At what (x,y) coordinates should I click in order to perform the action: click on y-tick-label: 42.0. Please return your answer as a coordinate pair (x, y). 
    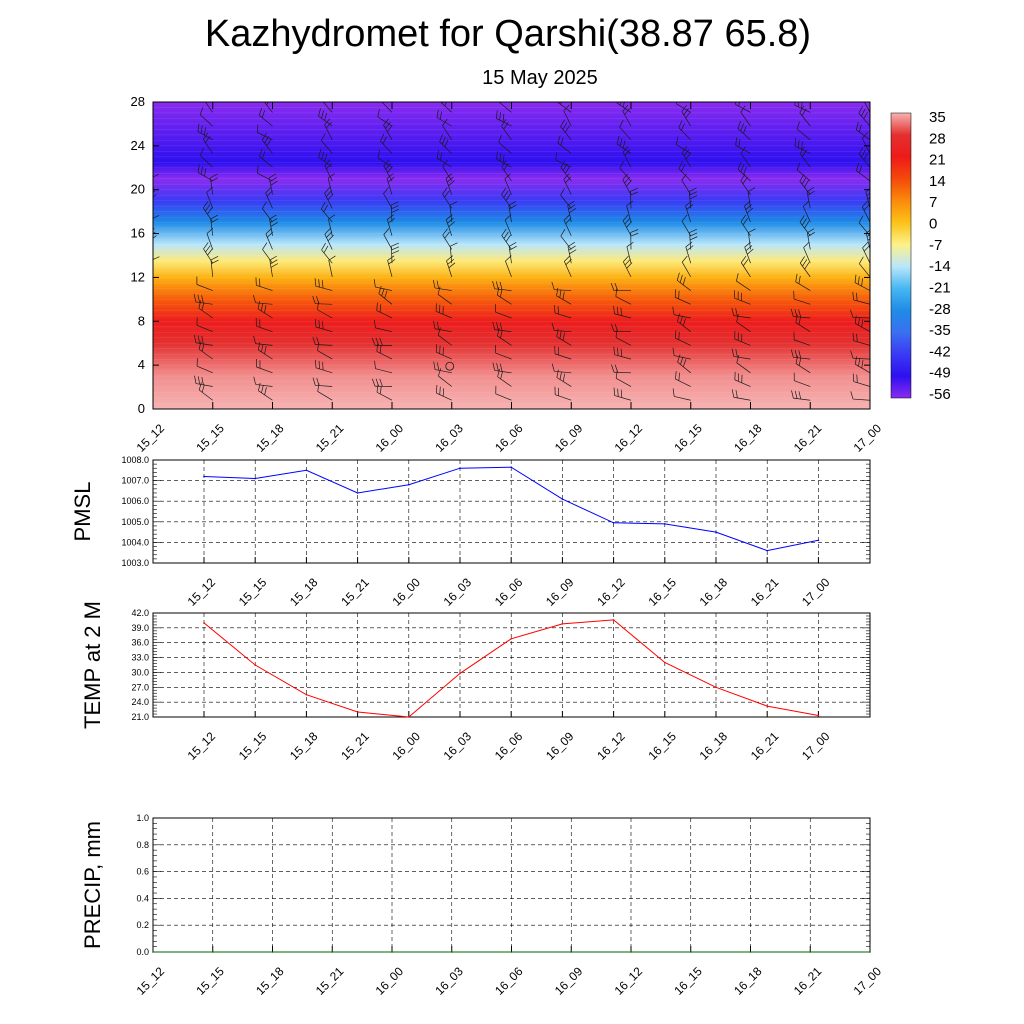
    Looking at the image, I should click on (140, 613).